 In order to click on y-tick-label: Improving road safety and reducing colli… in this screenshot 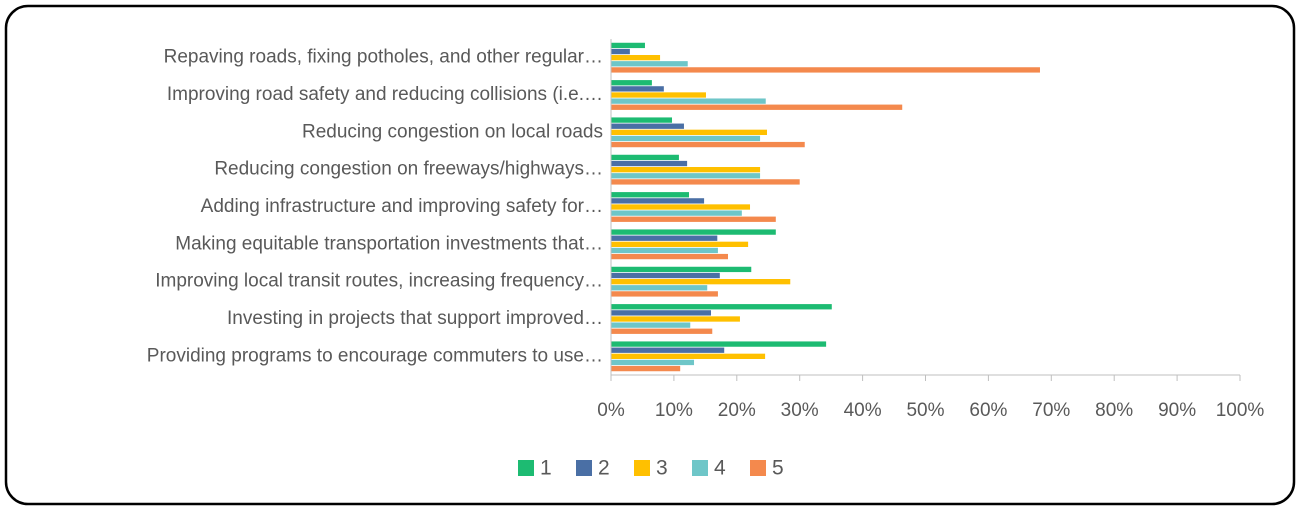, I will do `click(385, 94)`.